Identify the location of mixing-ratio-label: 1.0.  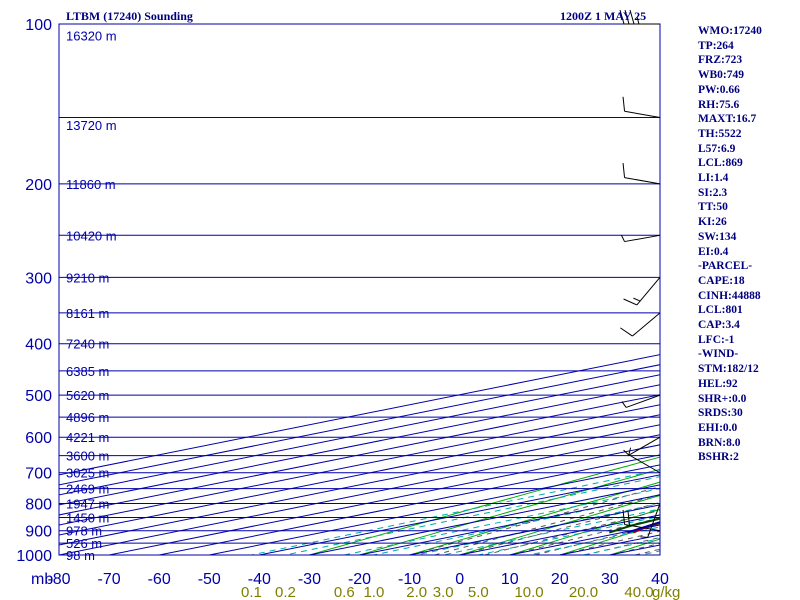
(373, 592).